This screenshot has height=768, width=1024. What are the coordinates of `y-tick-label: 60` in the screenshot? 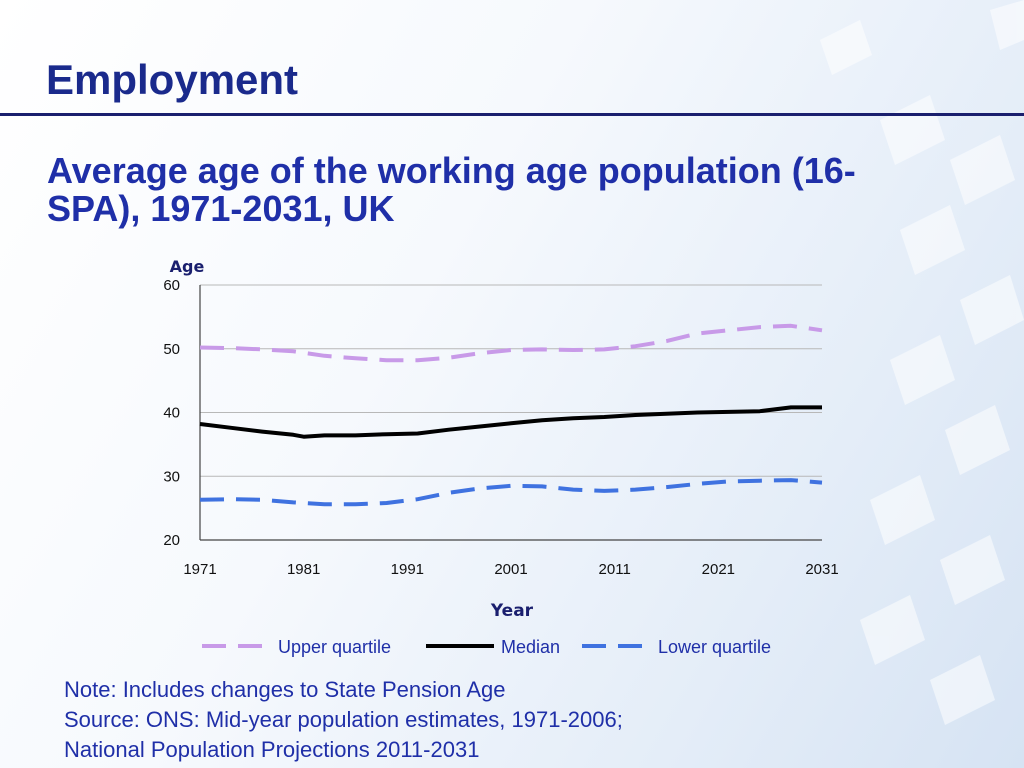 It's located at (171, 285).